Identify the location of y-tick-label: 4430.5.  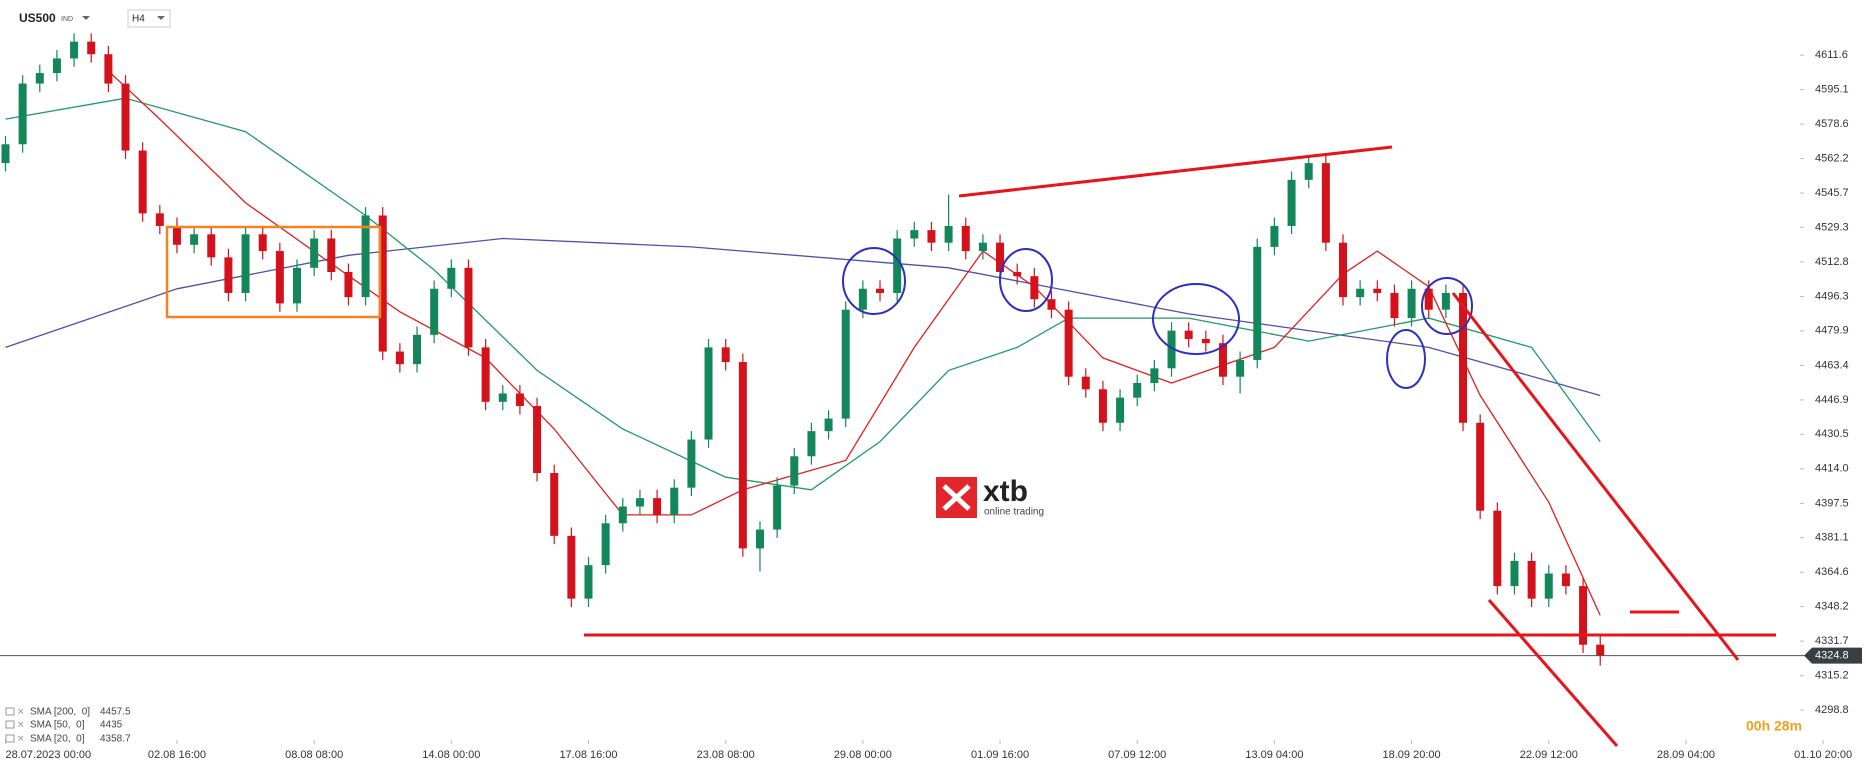
(1832, 434).